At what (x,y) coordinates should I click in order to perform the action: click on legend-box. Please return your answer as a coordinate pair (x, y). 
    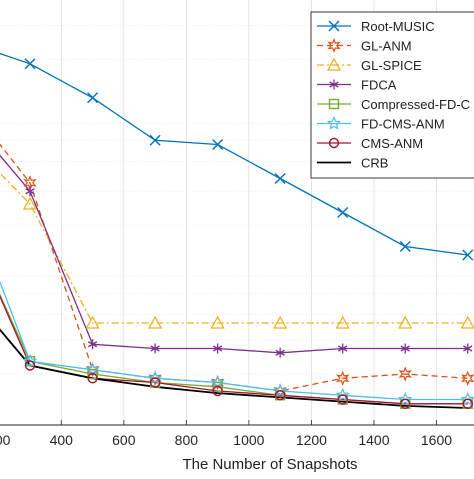
    Looking at the image, I should click on (392, 95).